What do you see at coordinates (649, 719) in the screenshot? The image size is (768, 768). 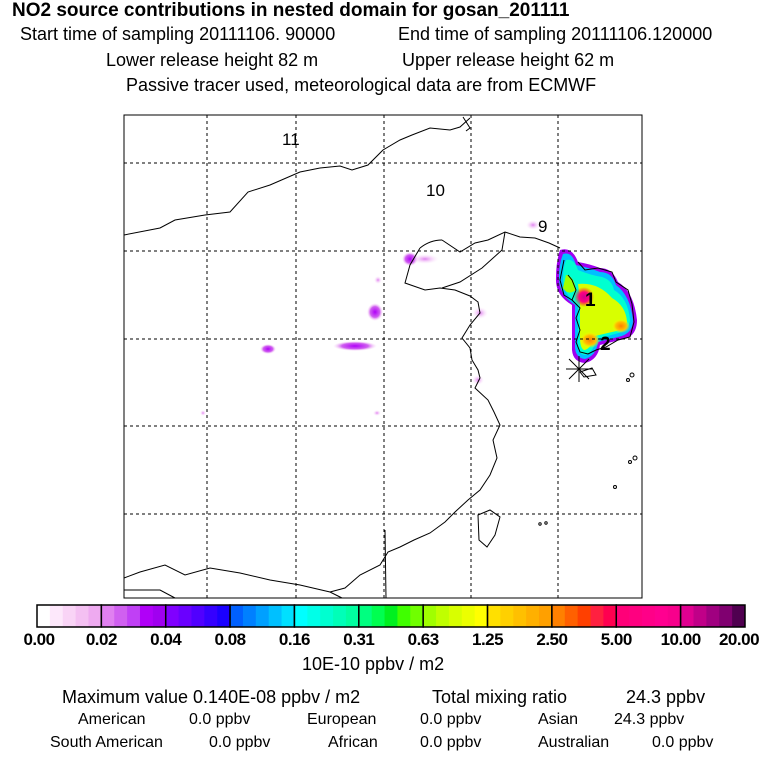 I see `asian-value: 24.3 ppbv` at bounding box center [649, 719].